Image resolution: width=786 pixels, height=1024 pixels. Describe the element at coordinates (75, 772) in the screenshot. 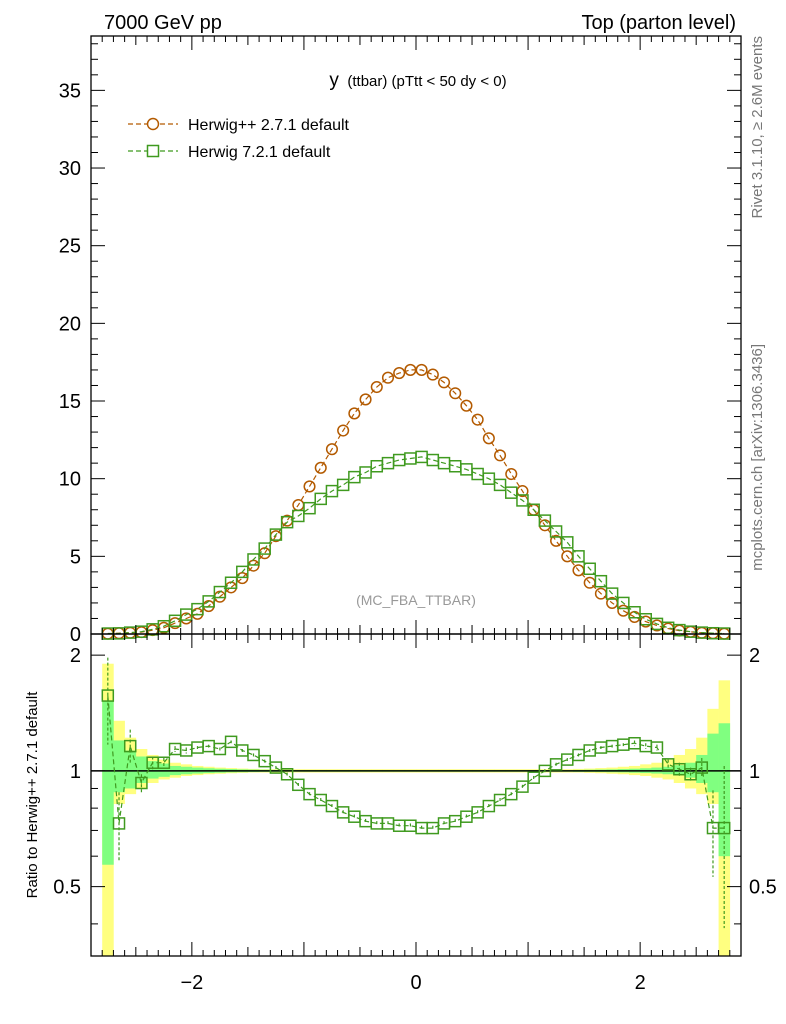

I see `ratio-y-tick-label-left: 1` at that location.